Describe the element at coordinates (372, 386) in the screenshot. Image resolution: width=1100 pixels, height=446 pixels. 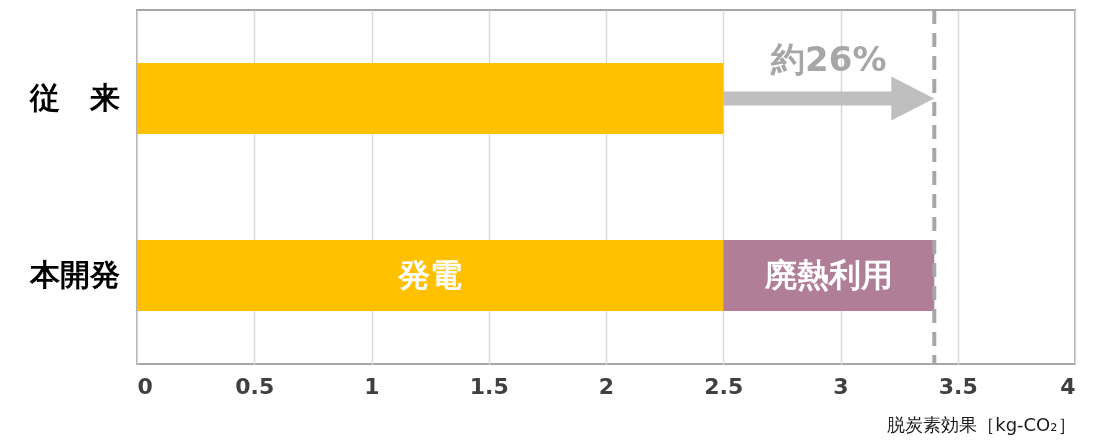
I see `x-tick-label: 1` at that location.